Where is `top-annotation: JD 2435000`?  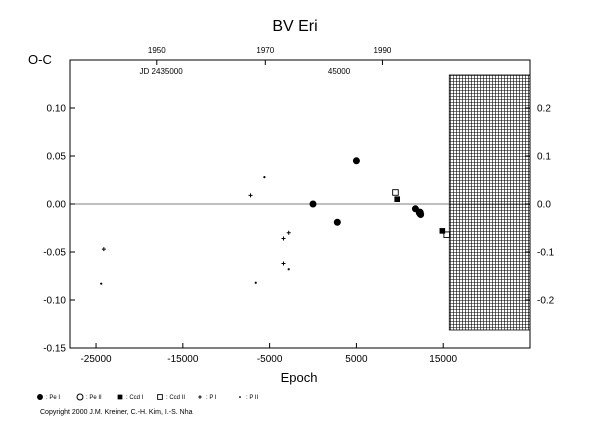 top-annotation: JD 2435000 is located at coordinates (162, 71).